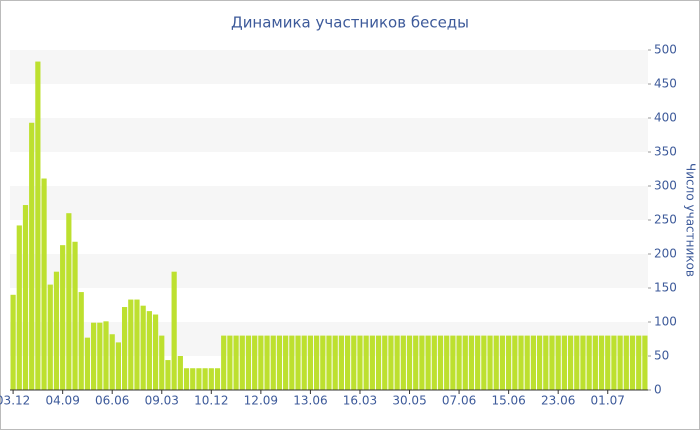  I want to click on x-tick-label: 10.12, so click(211, 401).